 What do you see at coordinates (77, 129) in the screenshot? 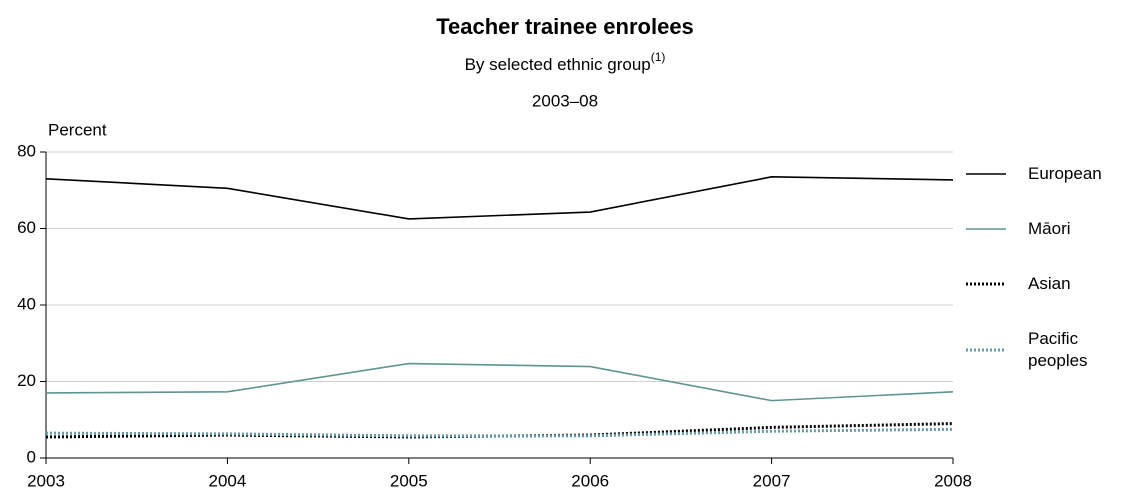
I see `y-axis-label: Percent` at bounding box center [77, 129].